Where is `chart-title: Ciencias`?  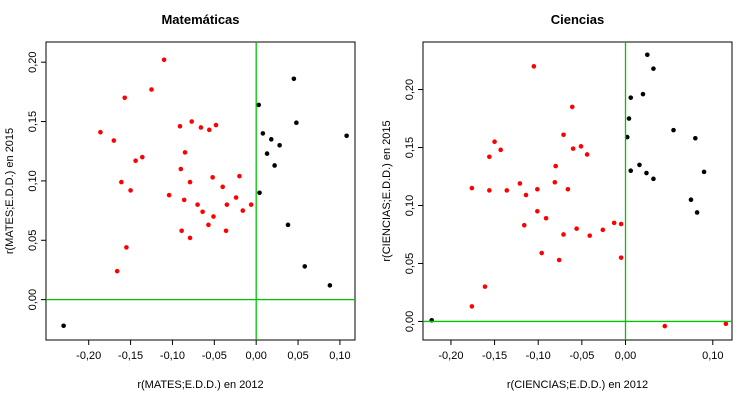 chart-title: Ciencias is located at coordinates (577, 19).